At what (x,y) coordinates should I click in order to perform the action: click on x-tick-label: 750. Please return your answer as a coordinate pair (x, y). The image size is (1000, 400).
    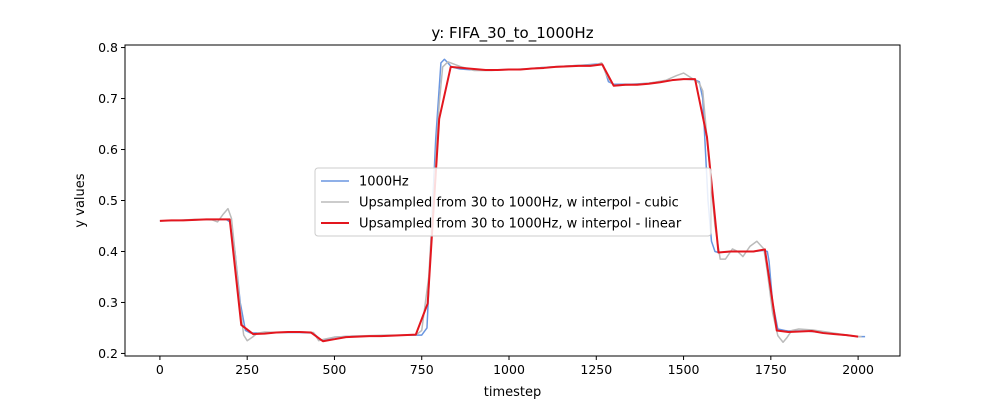
    Looking at the image, I should click on (422, 369).